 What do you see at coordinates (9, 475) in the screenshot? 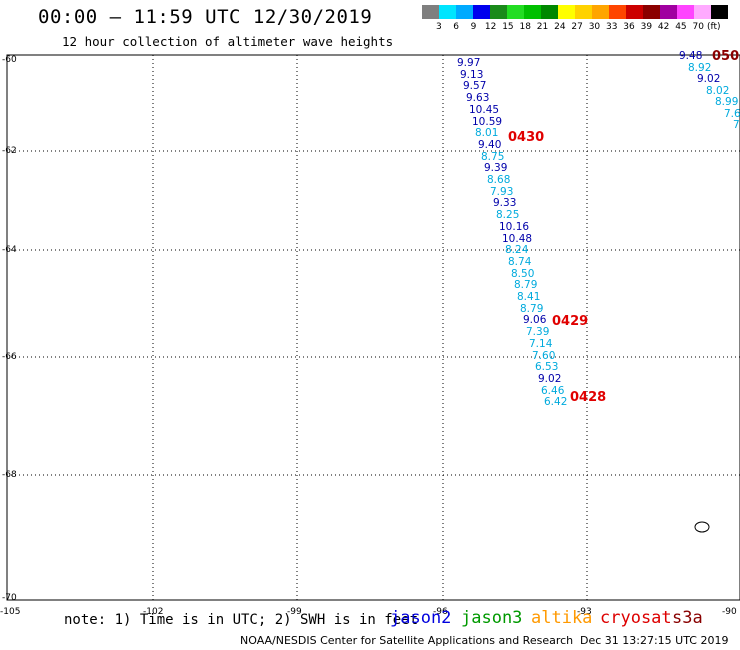
I see `latitude-label: -68` at bounding box center [9, 475].